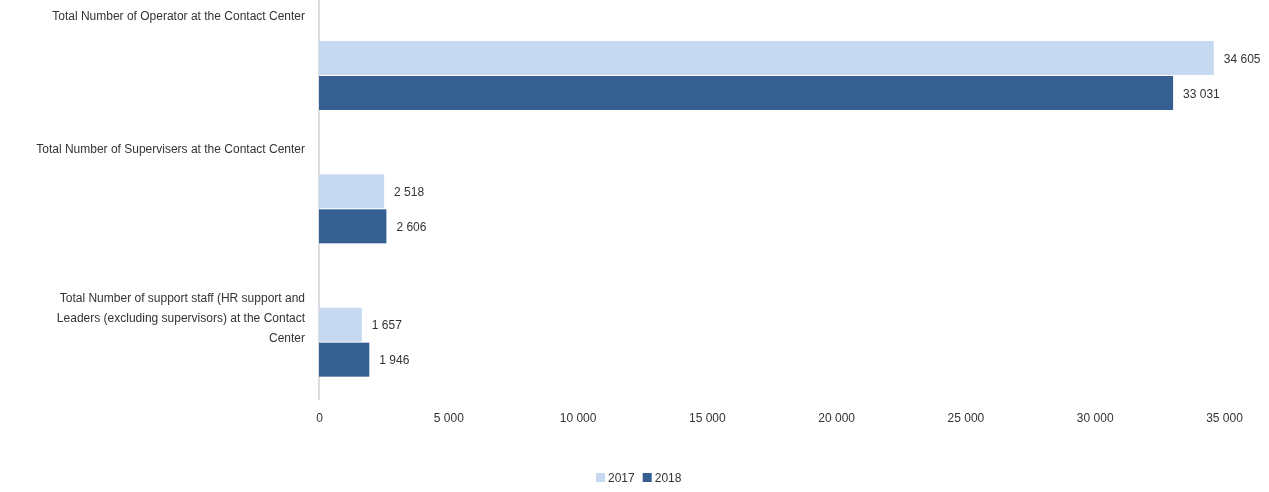  I want to click on y-tick-label: Total Number of Supervisers at the Contact Center, so click(170, 149).